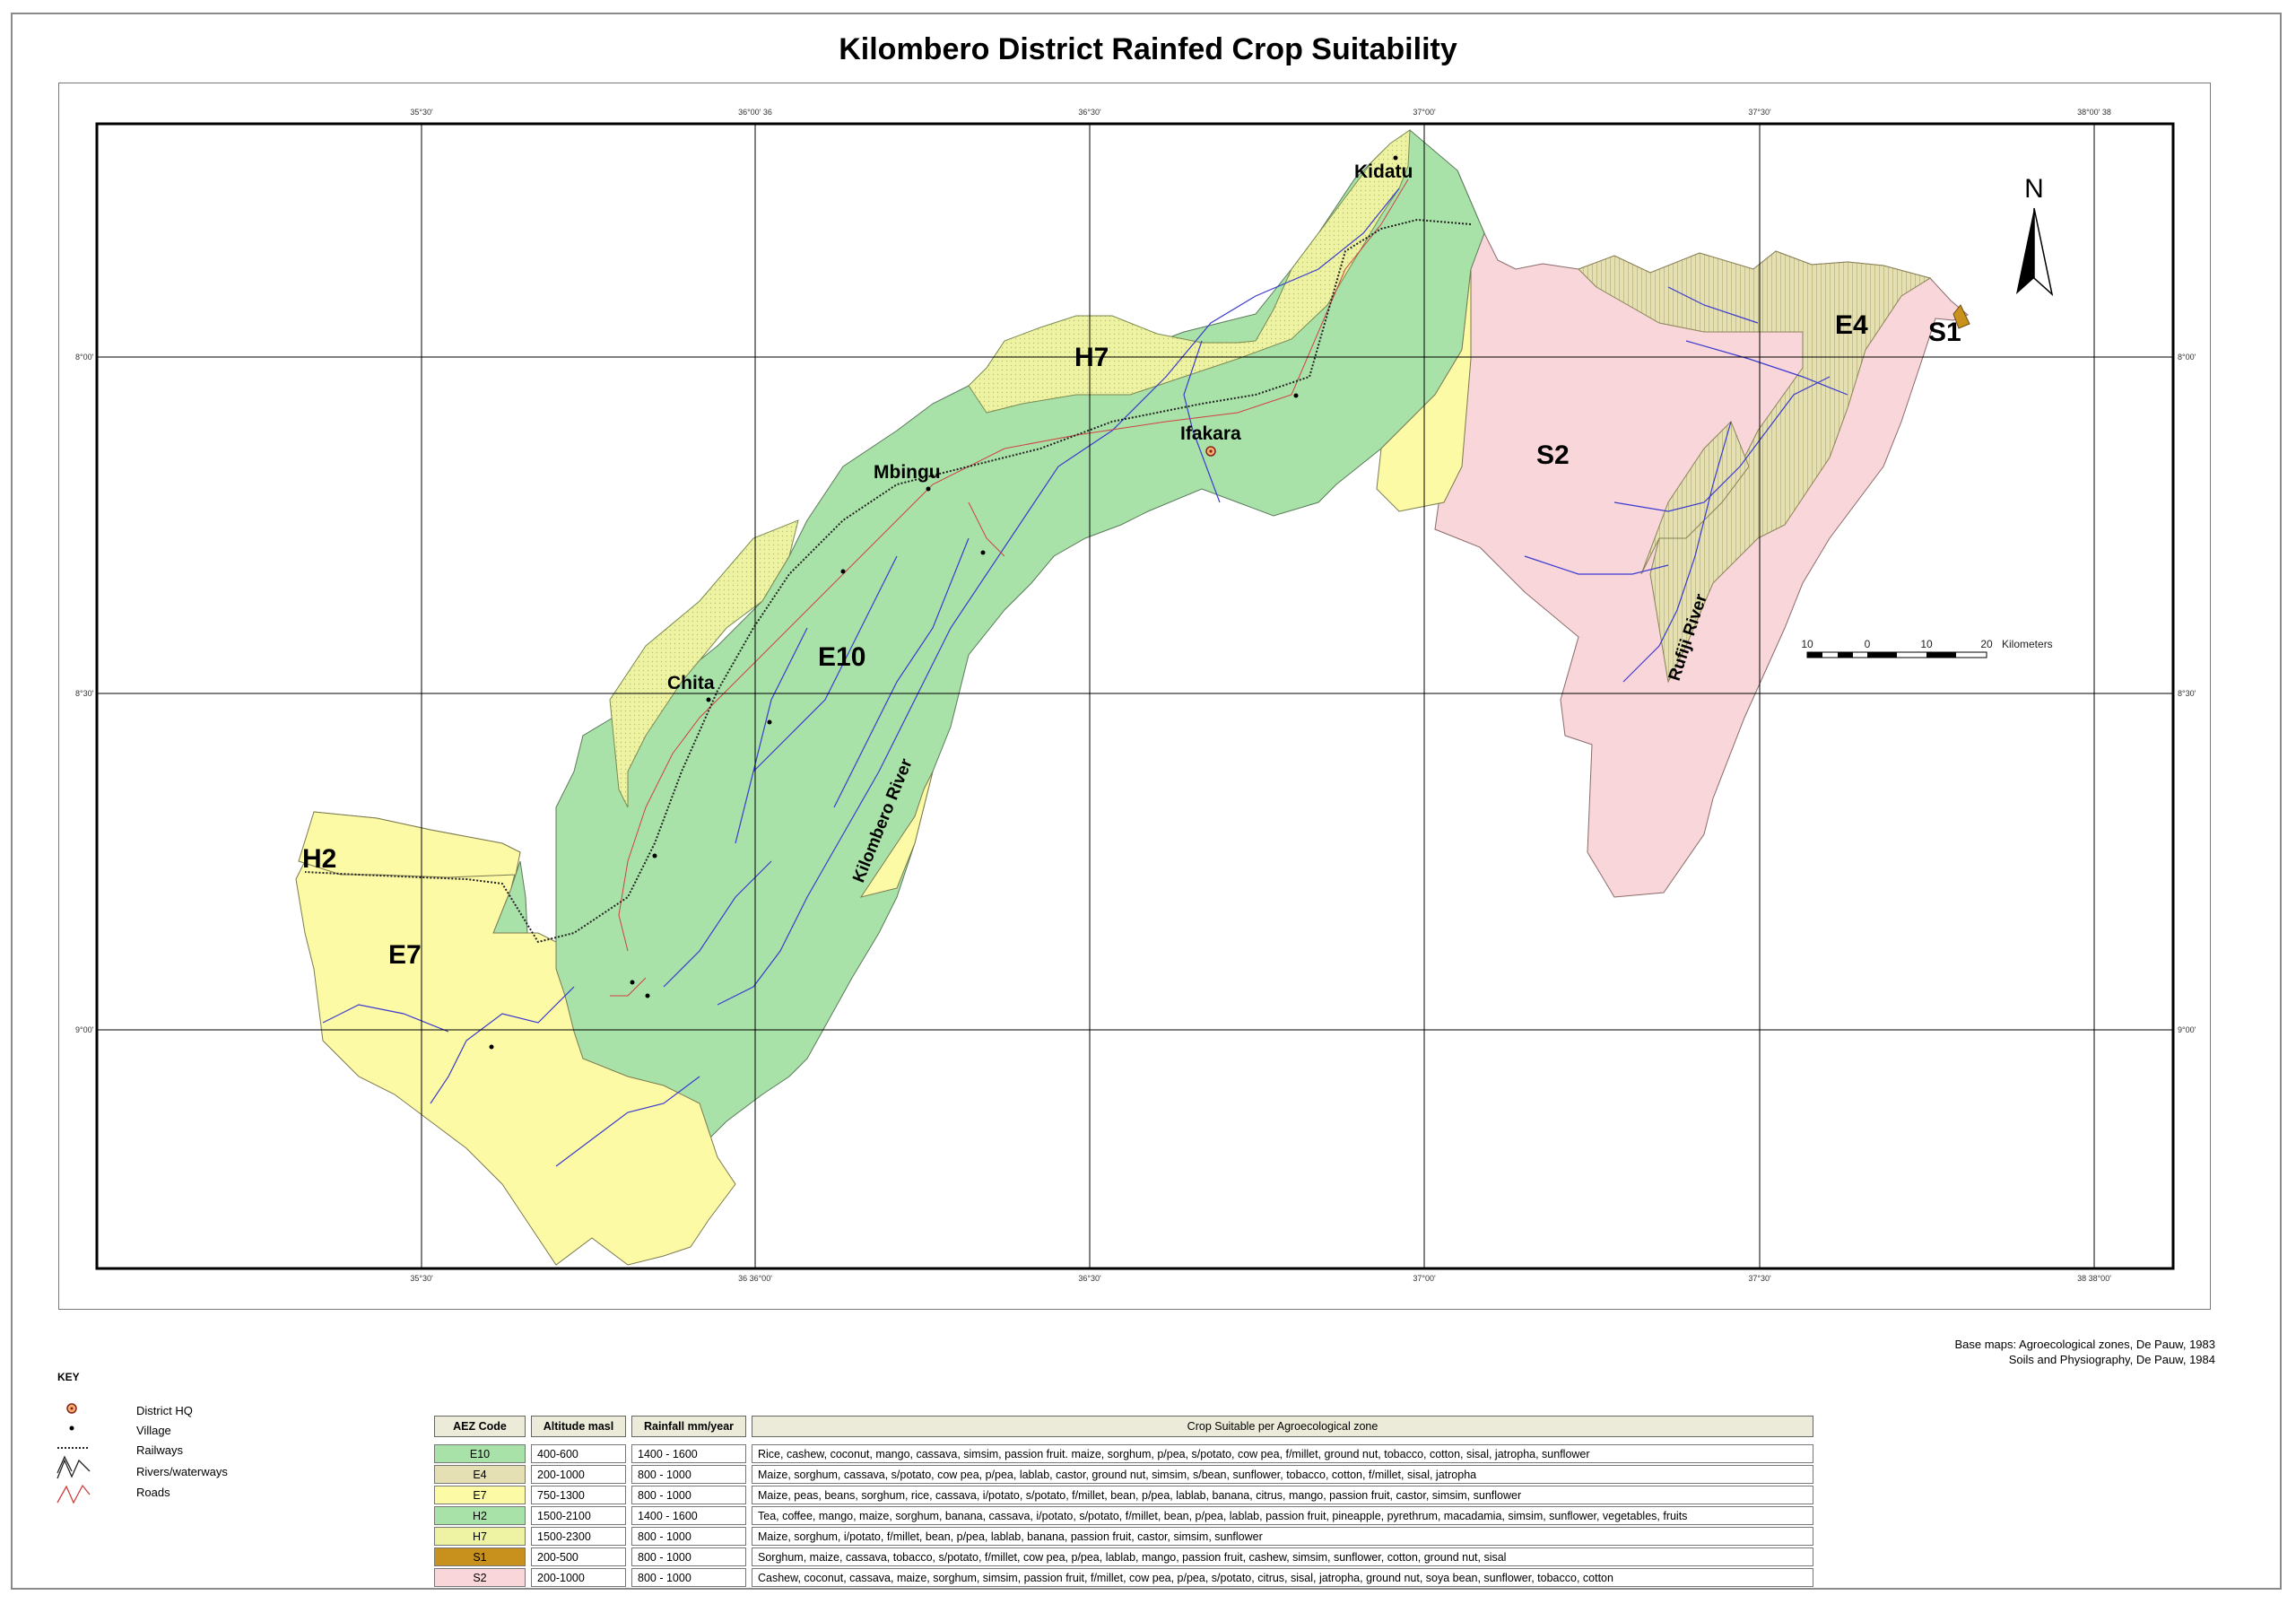 The image size is (2296, 1604). What do you see at coordinates (578, 1453) in the screenshot?
I see `legend-altitude-cell: 400-600` at bounding box center [578, 1453].